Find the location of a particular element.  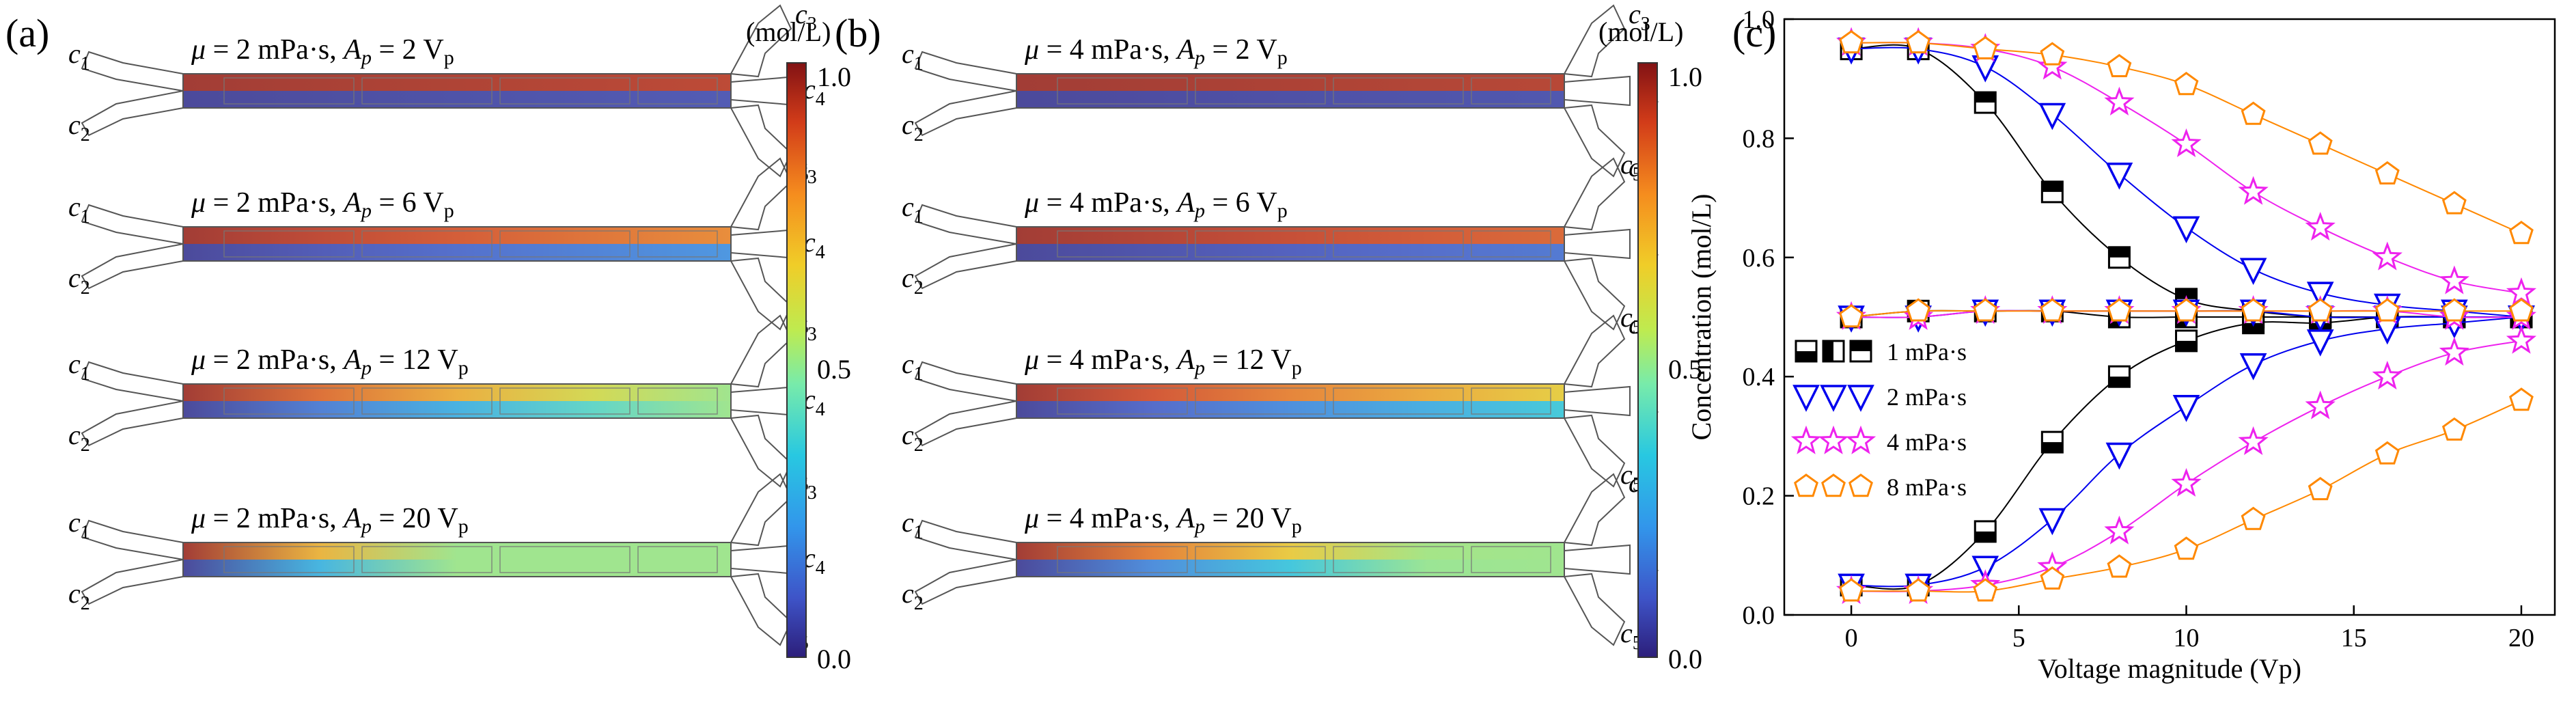

y-tick-label: 0.8 is located at coordinates (1759, 138).